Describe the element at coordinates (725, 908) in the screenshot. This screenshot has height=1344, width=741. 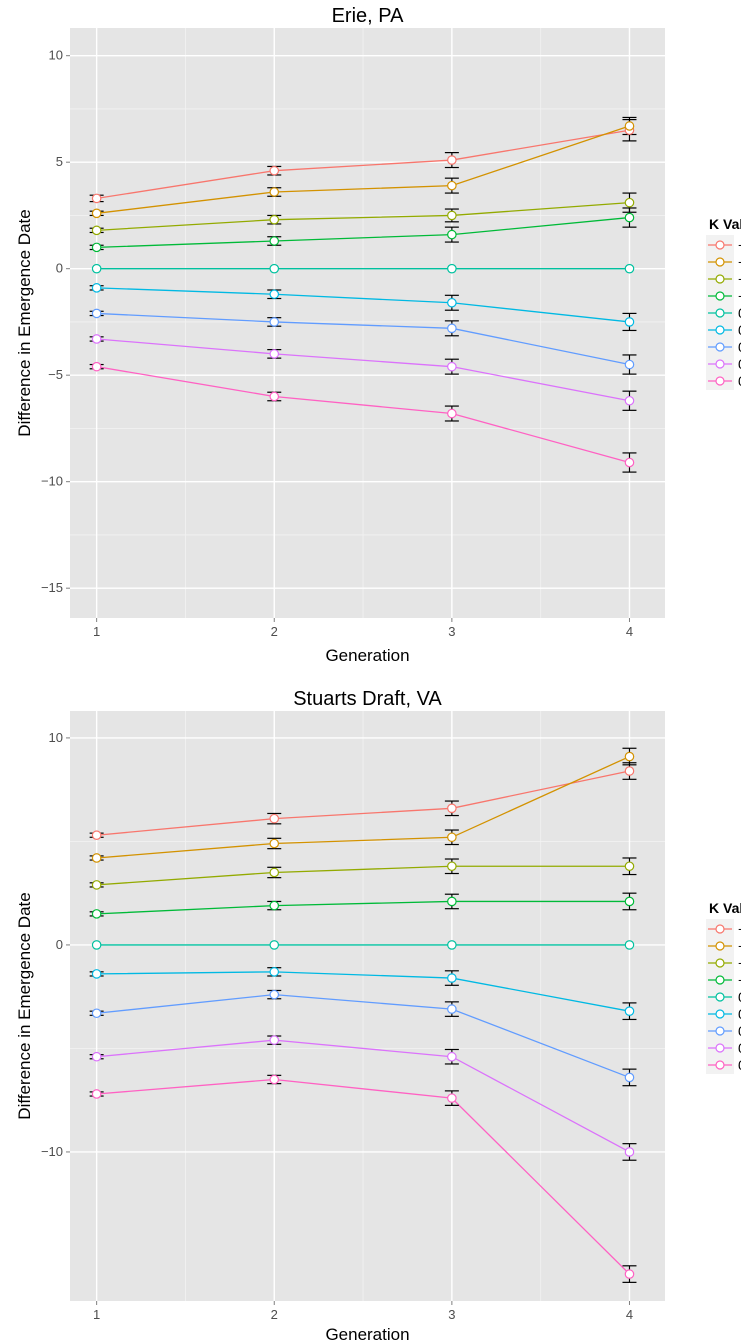
I see `legend-title: K Value` at that location.